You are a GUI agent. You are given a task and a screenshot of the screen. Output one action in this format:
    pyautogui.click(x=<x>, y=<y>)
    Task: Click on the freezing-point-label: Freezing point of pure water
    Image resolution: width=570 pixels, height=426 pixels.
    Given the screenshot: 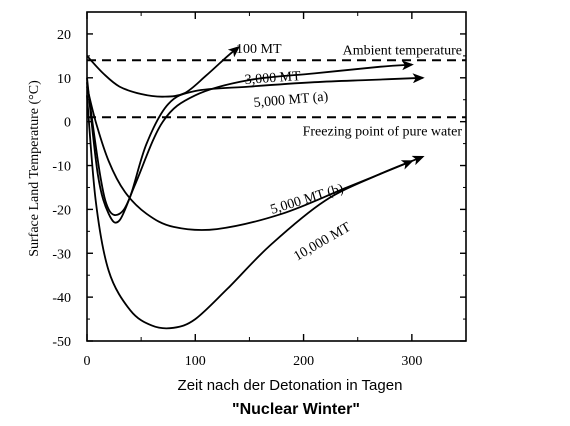 What is the action you would take?
    pyautogui.click(x=383, y=131)
    